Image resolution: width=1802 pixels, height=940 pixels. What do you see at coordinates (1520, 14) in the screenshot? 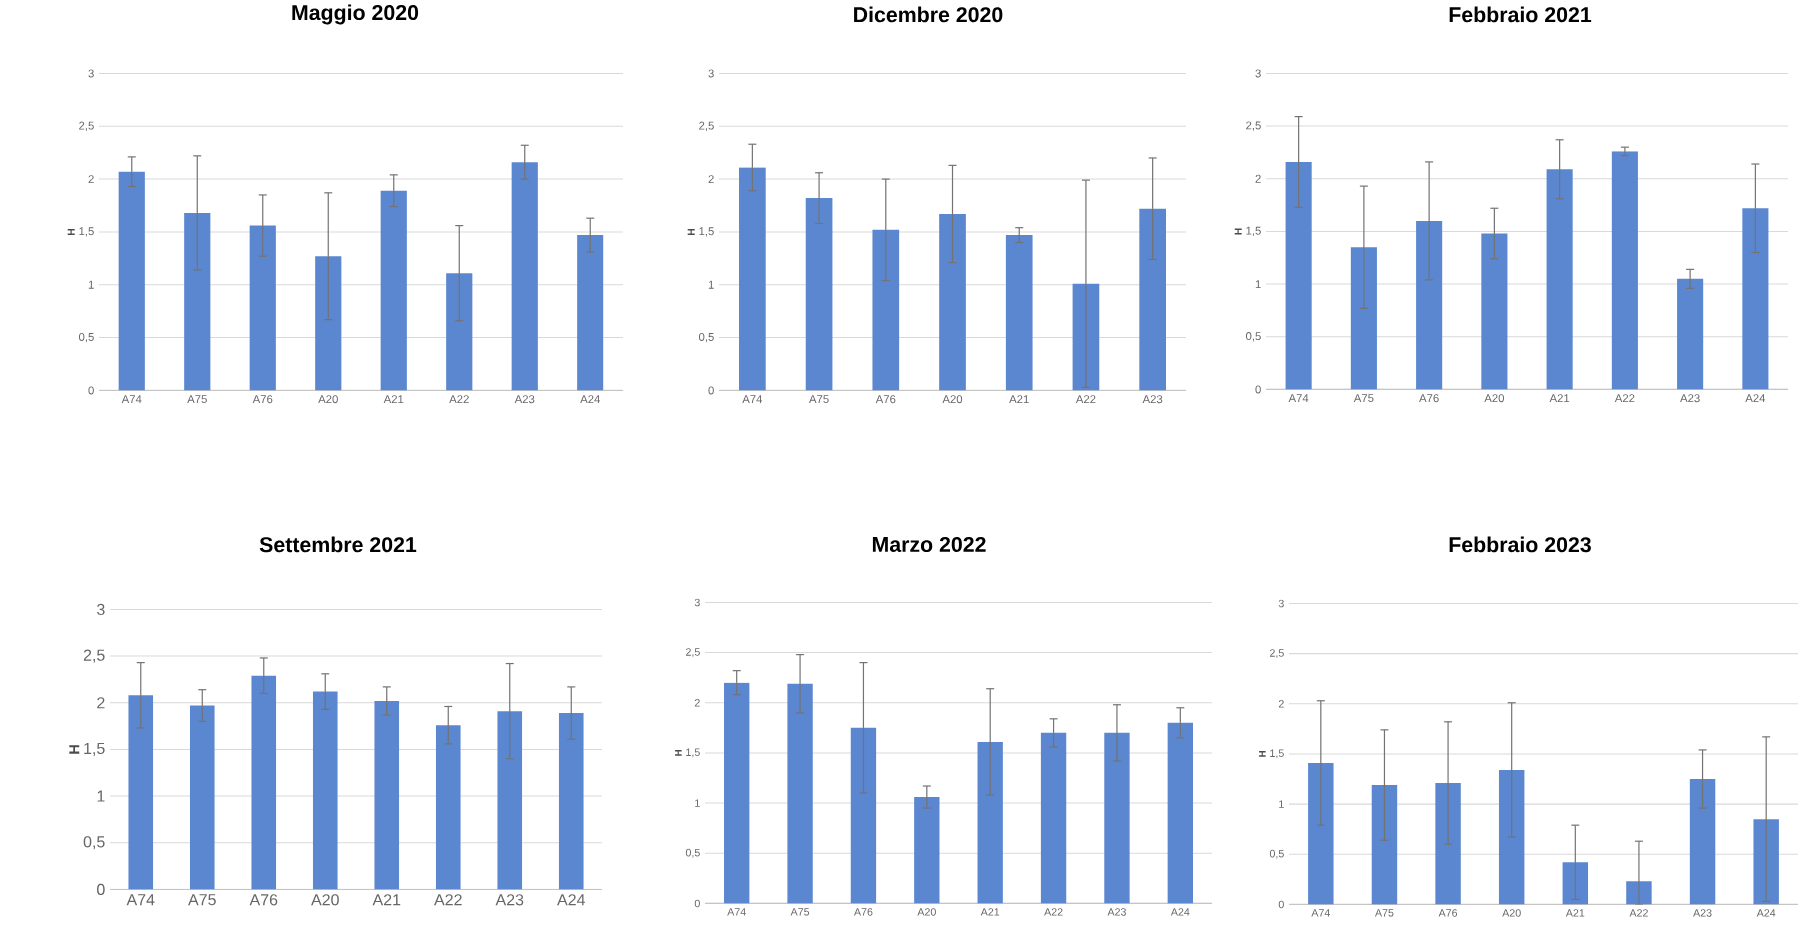
I see `chart-title: Febbraio 2021` at bounding box center [1520, 14].